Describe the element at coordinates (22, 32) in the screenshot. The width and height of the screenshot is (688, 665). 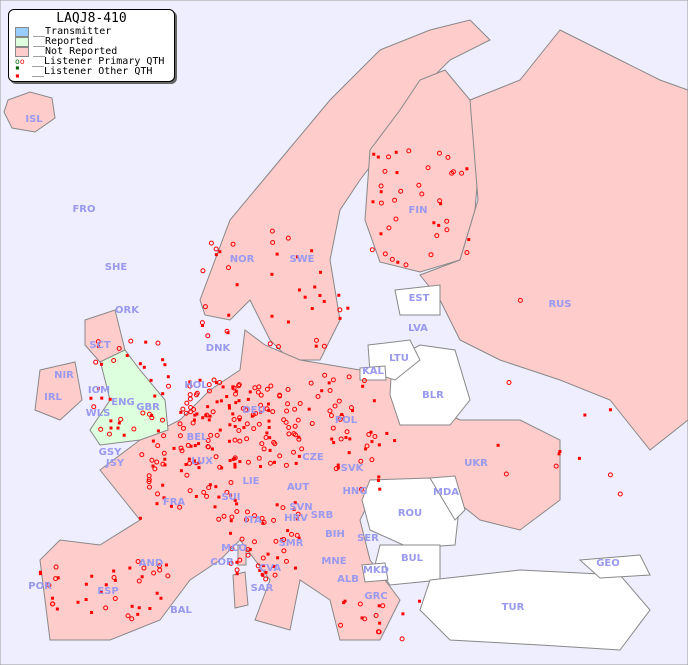
I see `transmitter-swatch` at that location.